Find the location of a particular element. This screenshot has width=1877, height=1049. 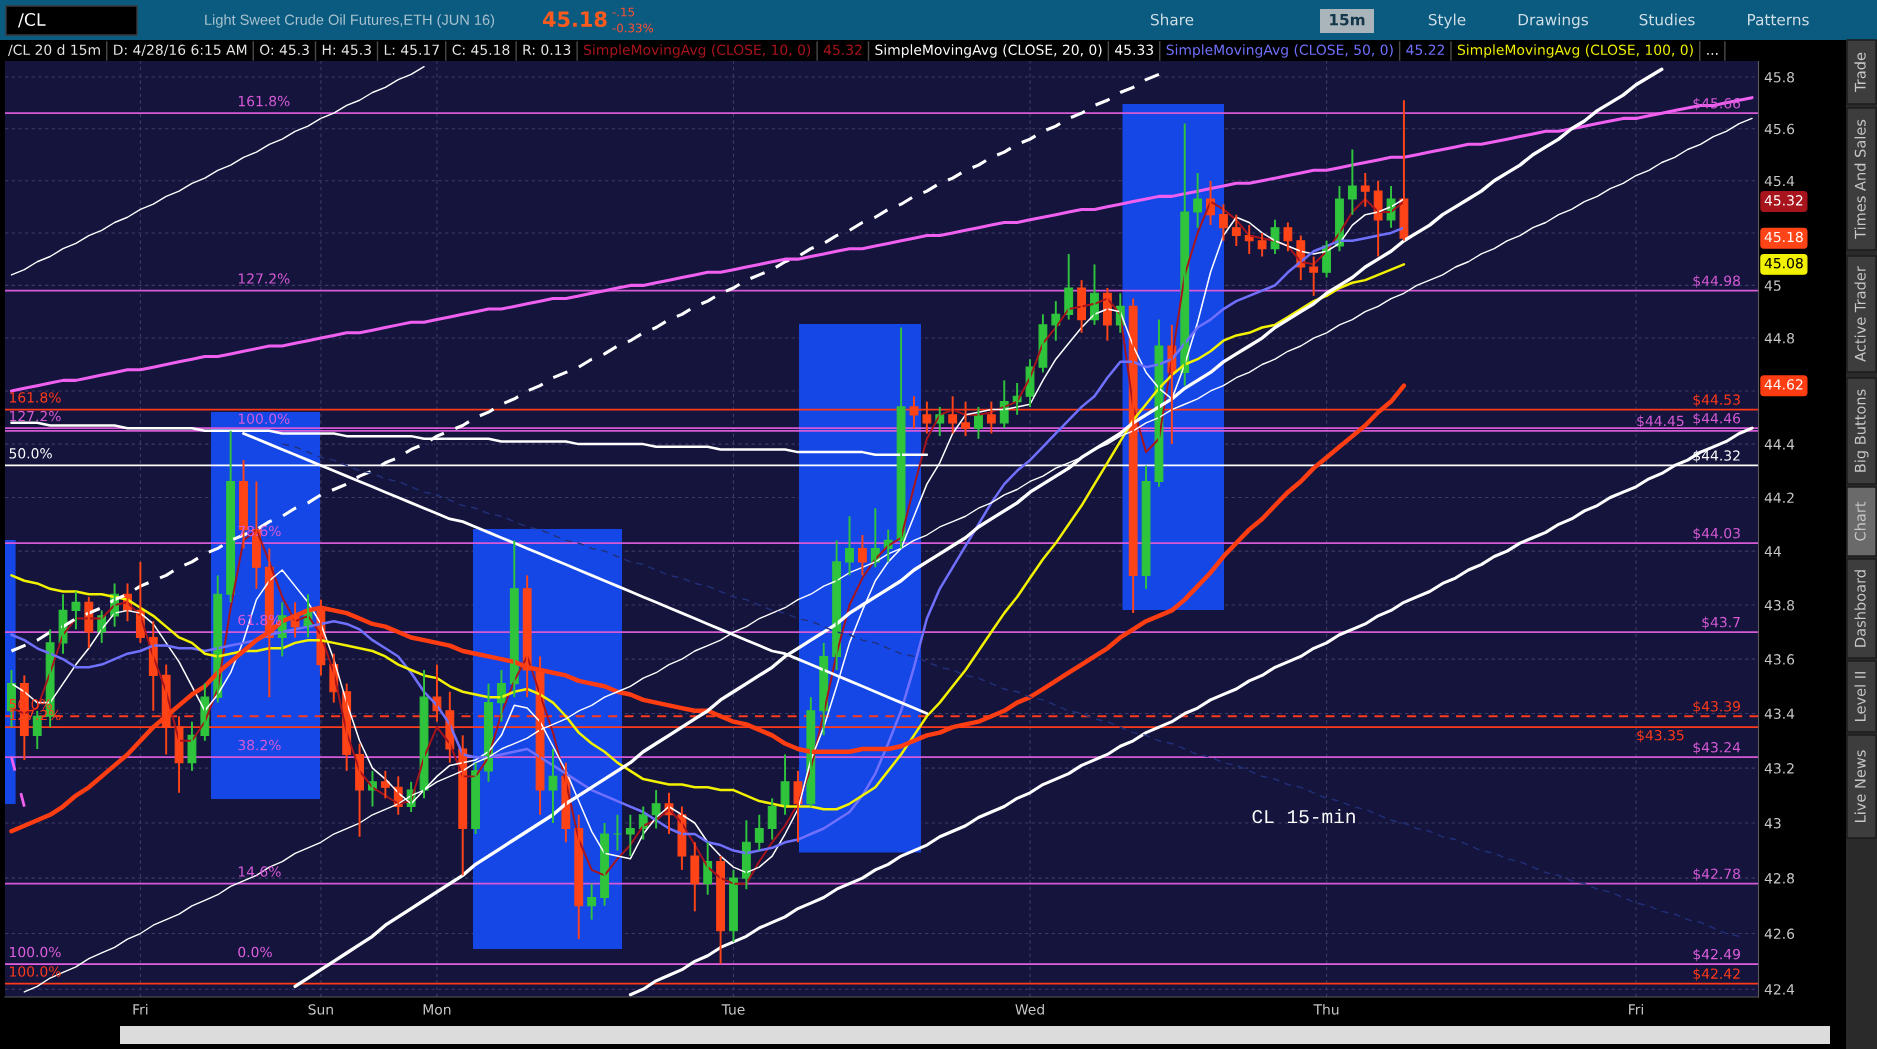

annotation: $43.7 is located at coordinates (1721, 623).